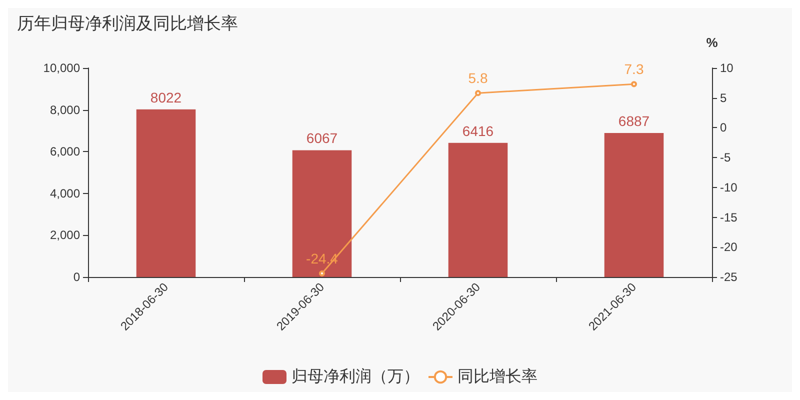  What do you see at coordinates (322, 138) in the screenshot?
I see `data-label: 6067` at bounding box center [322, 138].